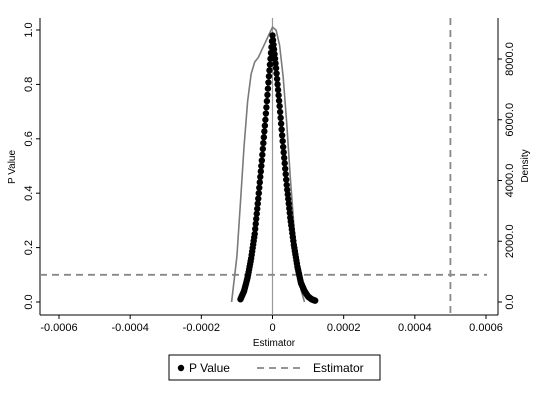  I want to click on y2-tick-label: 6000.0, so click(510, 120).